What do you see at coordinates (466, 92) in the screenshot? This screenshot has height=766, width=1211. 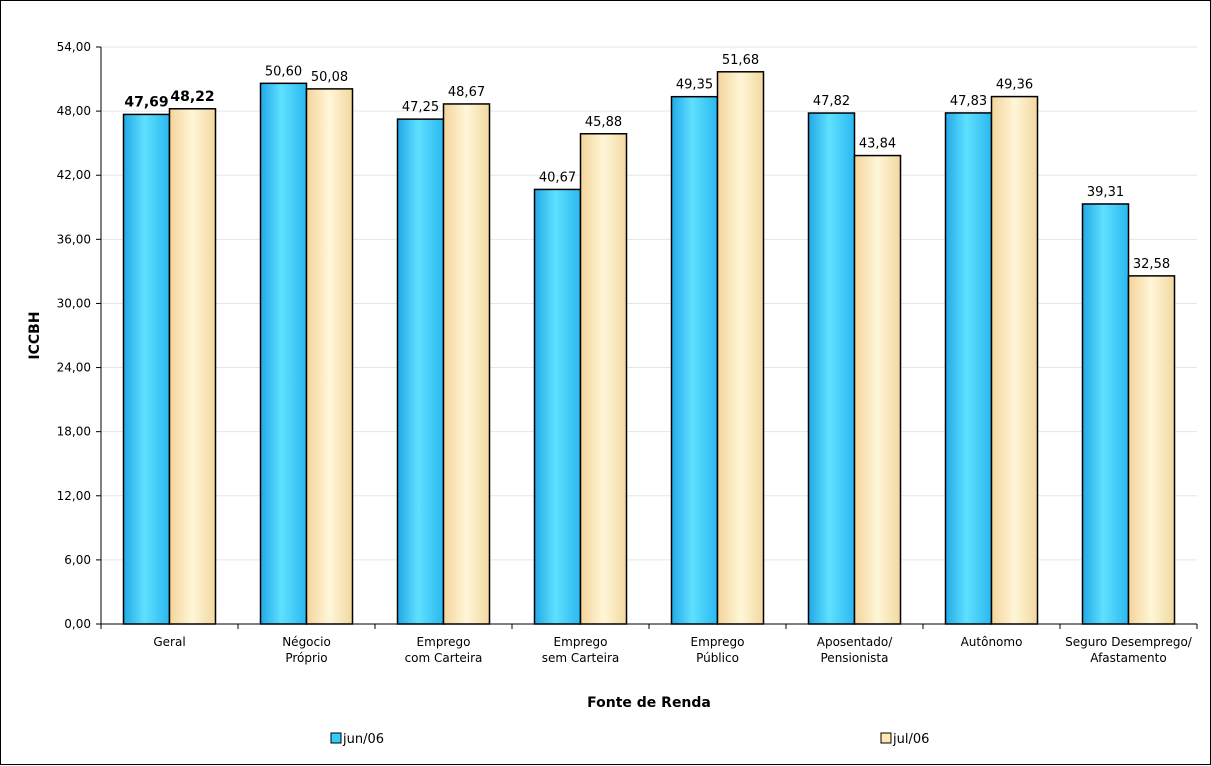 I see `data-label: 48,67` at bounding box center [466, 92].